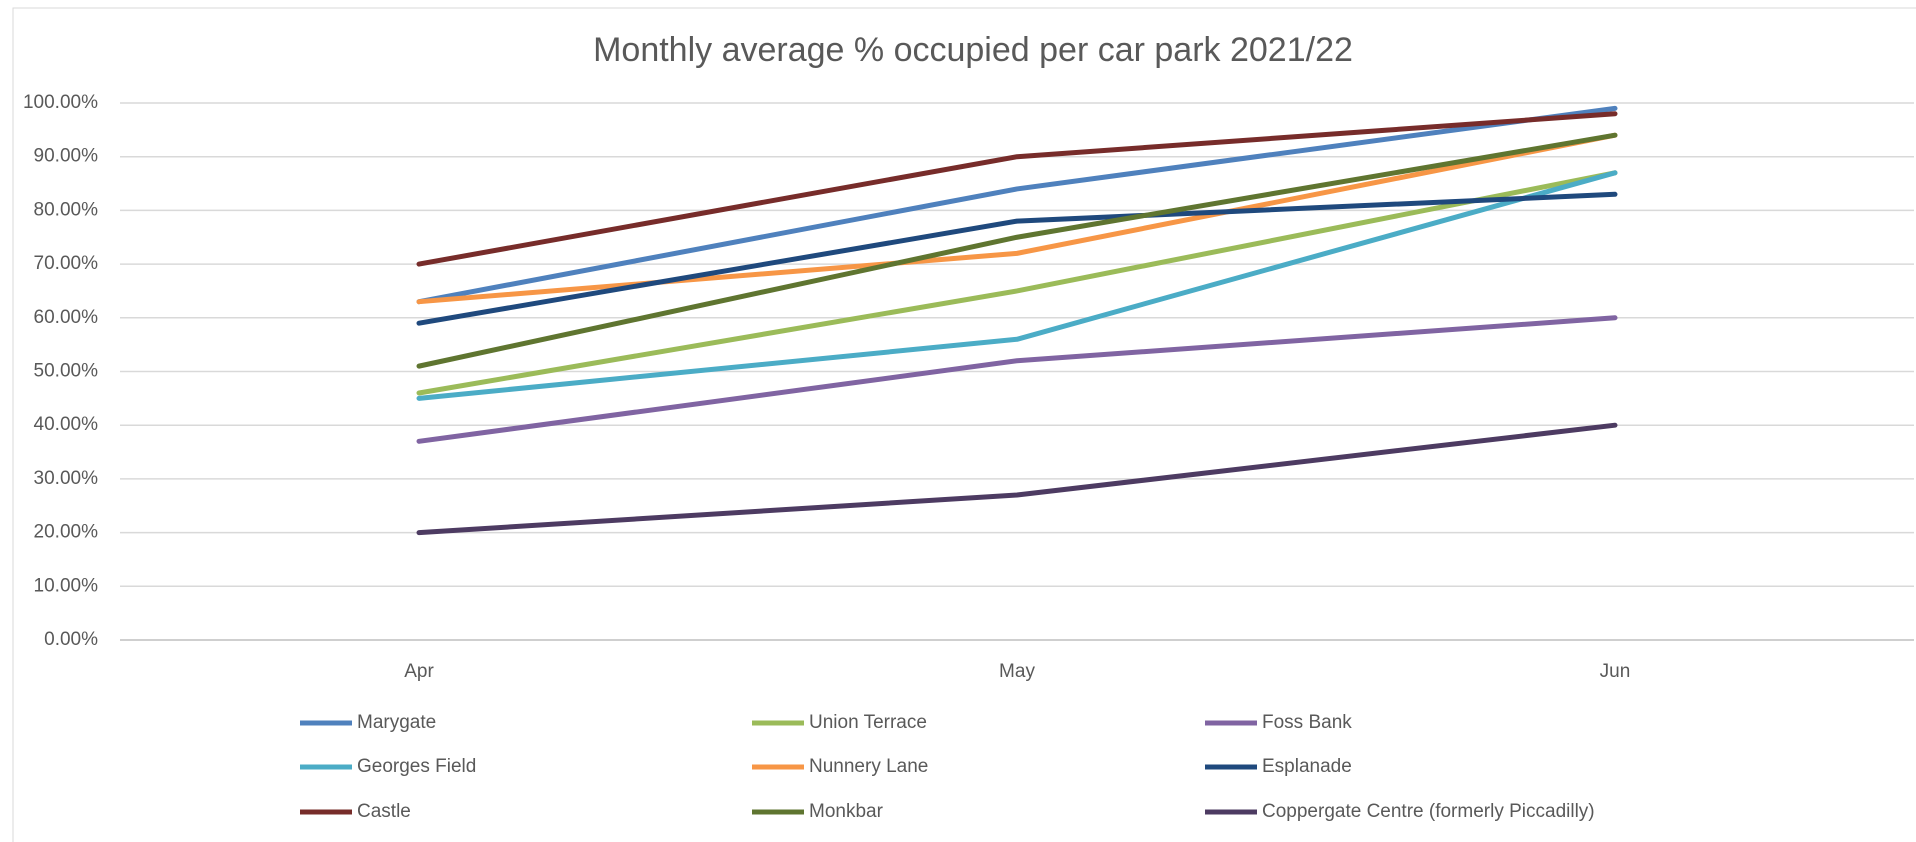 The width and height of the screenshot is (1916, 842). I want to click on y-tick-label: 70.00%, so click(66, 263).